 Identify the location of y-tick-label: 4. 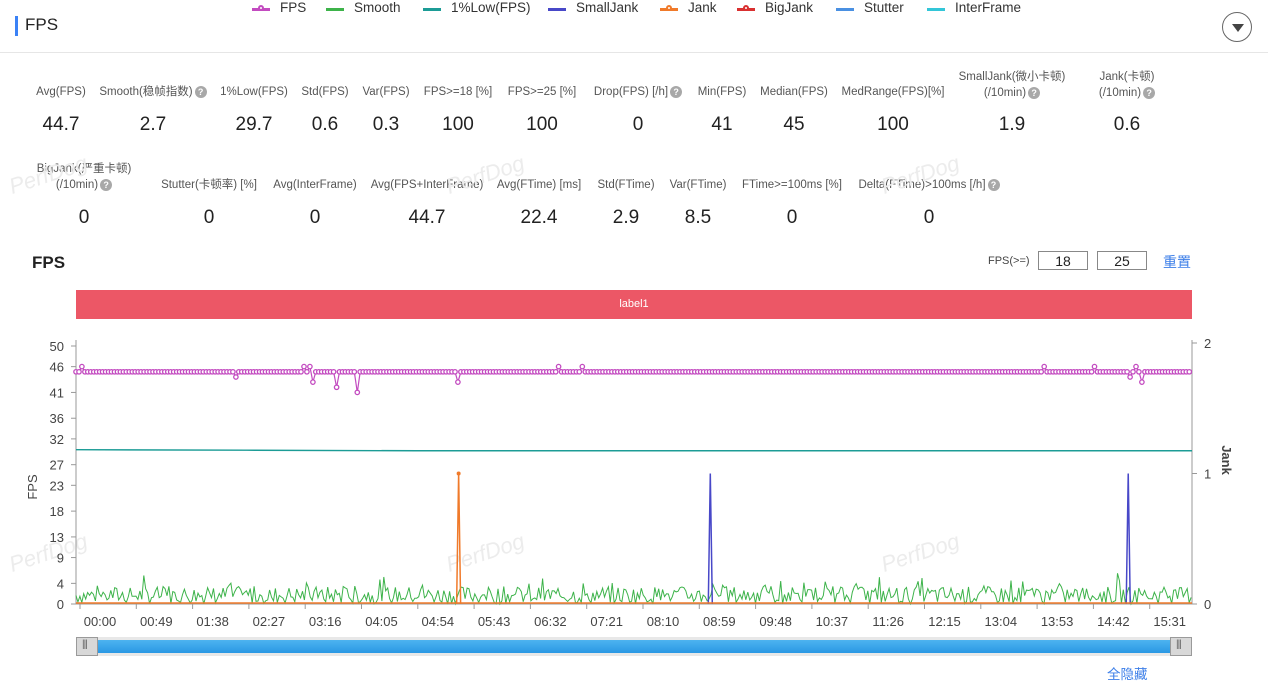
(60, 583).